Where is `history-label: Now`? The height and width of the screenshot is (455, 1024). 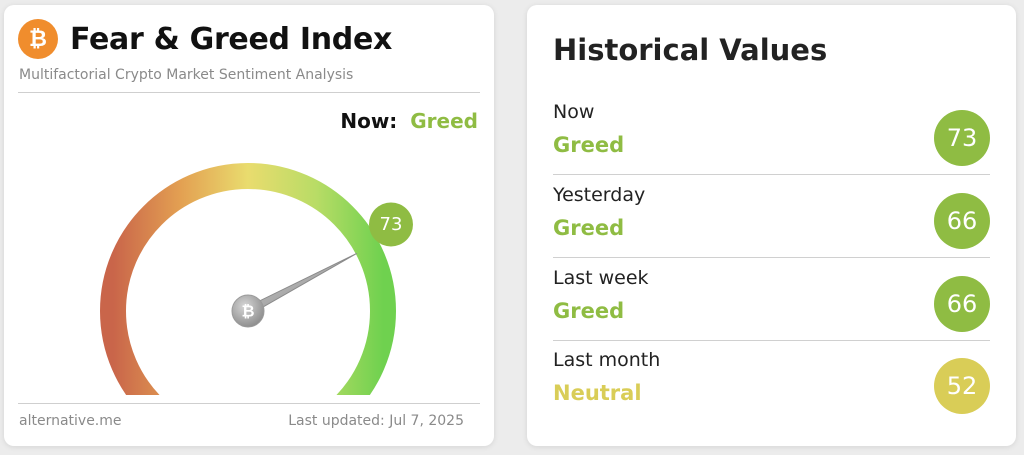
history-label: Now is located at coordinates (574, 112).